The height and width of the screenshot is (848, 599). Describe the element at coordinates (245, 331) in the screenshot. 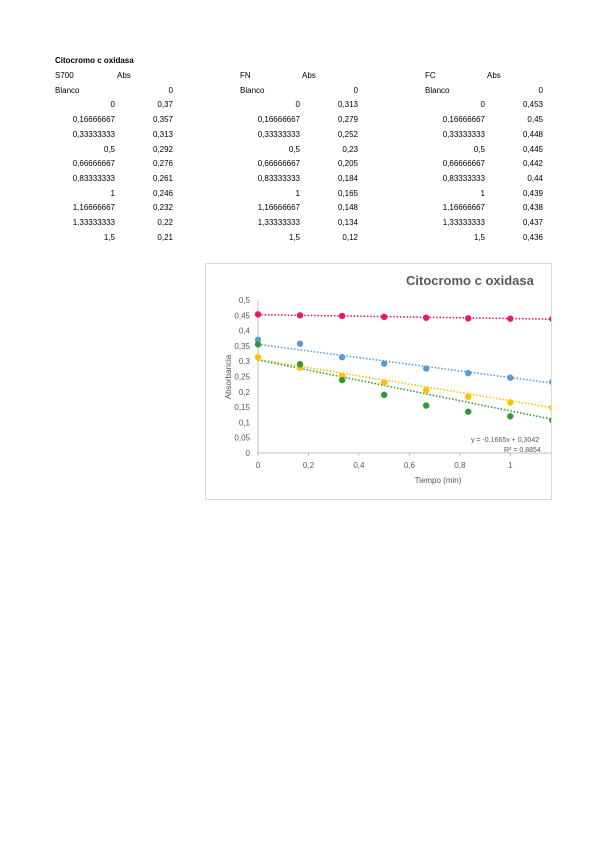

I see `y-tick-label: 0,4` at that location.